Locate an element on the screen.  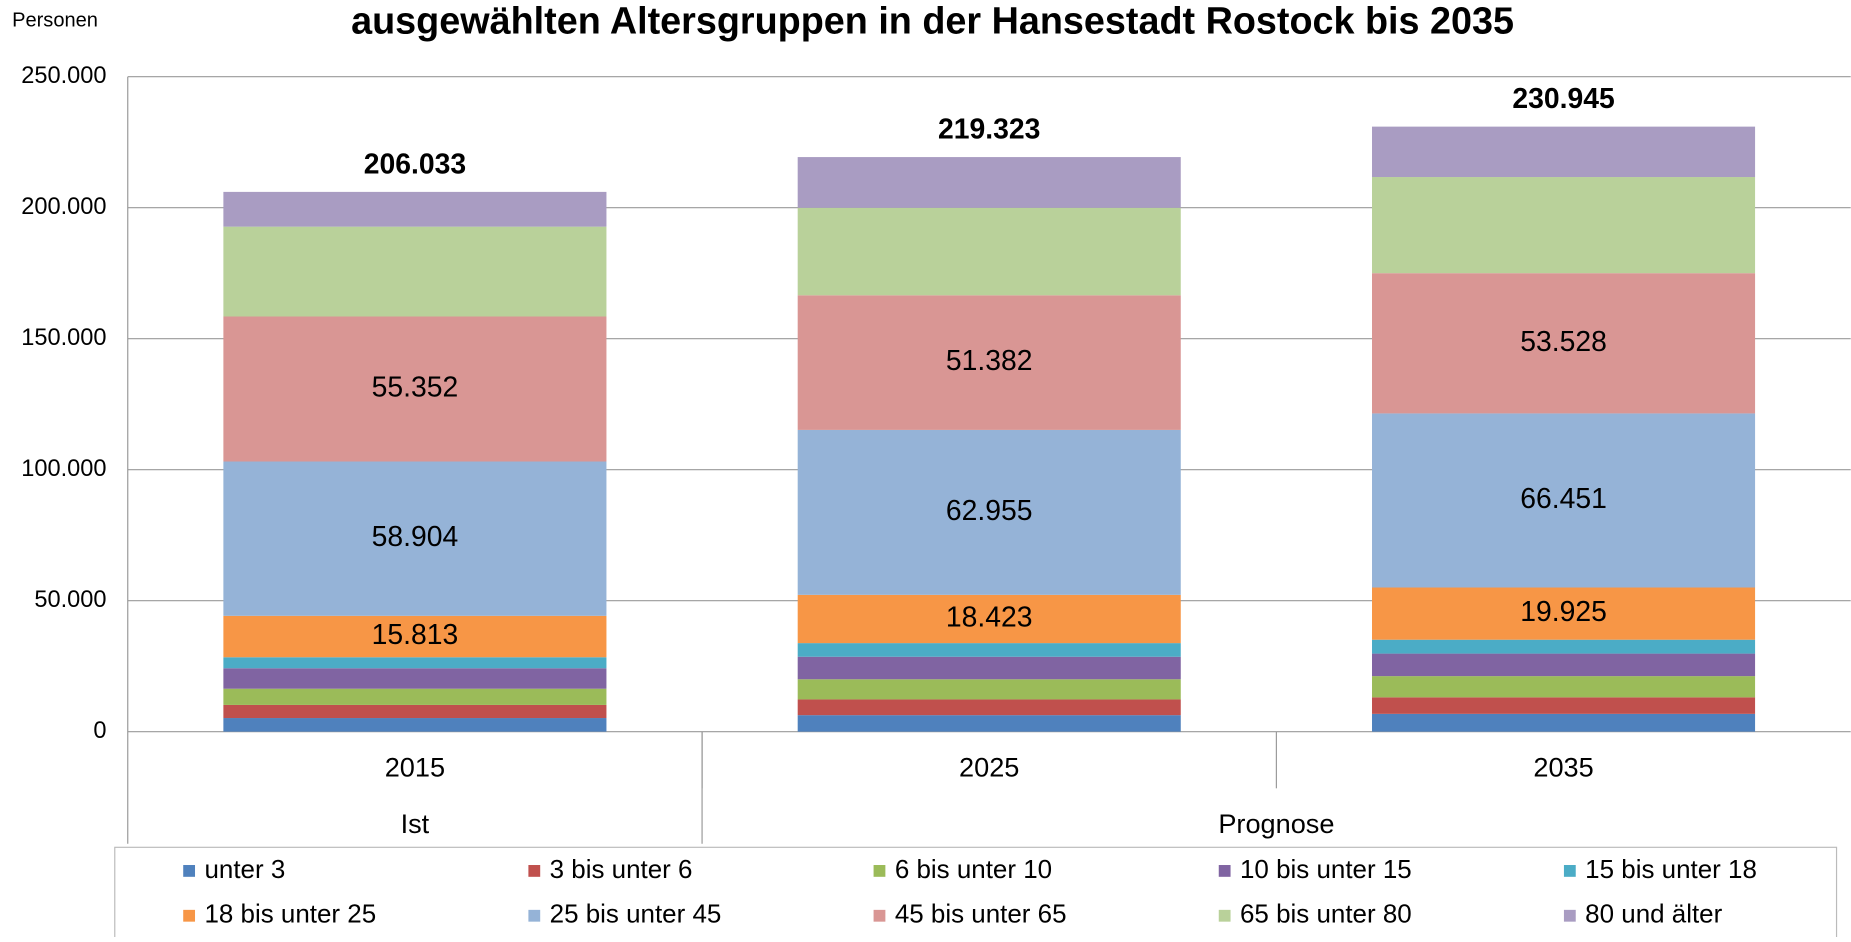
total-label: 219.323 is located at coordinates (989, 130).